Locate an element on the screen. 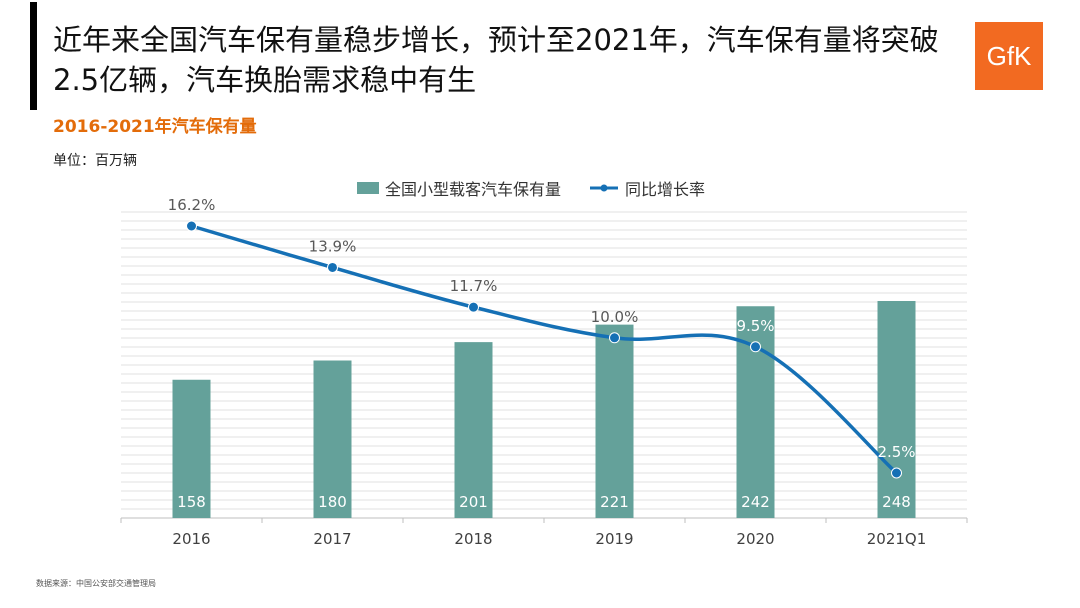  growth-rate-label: 13.9% is located at coordinates (333, 246).